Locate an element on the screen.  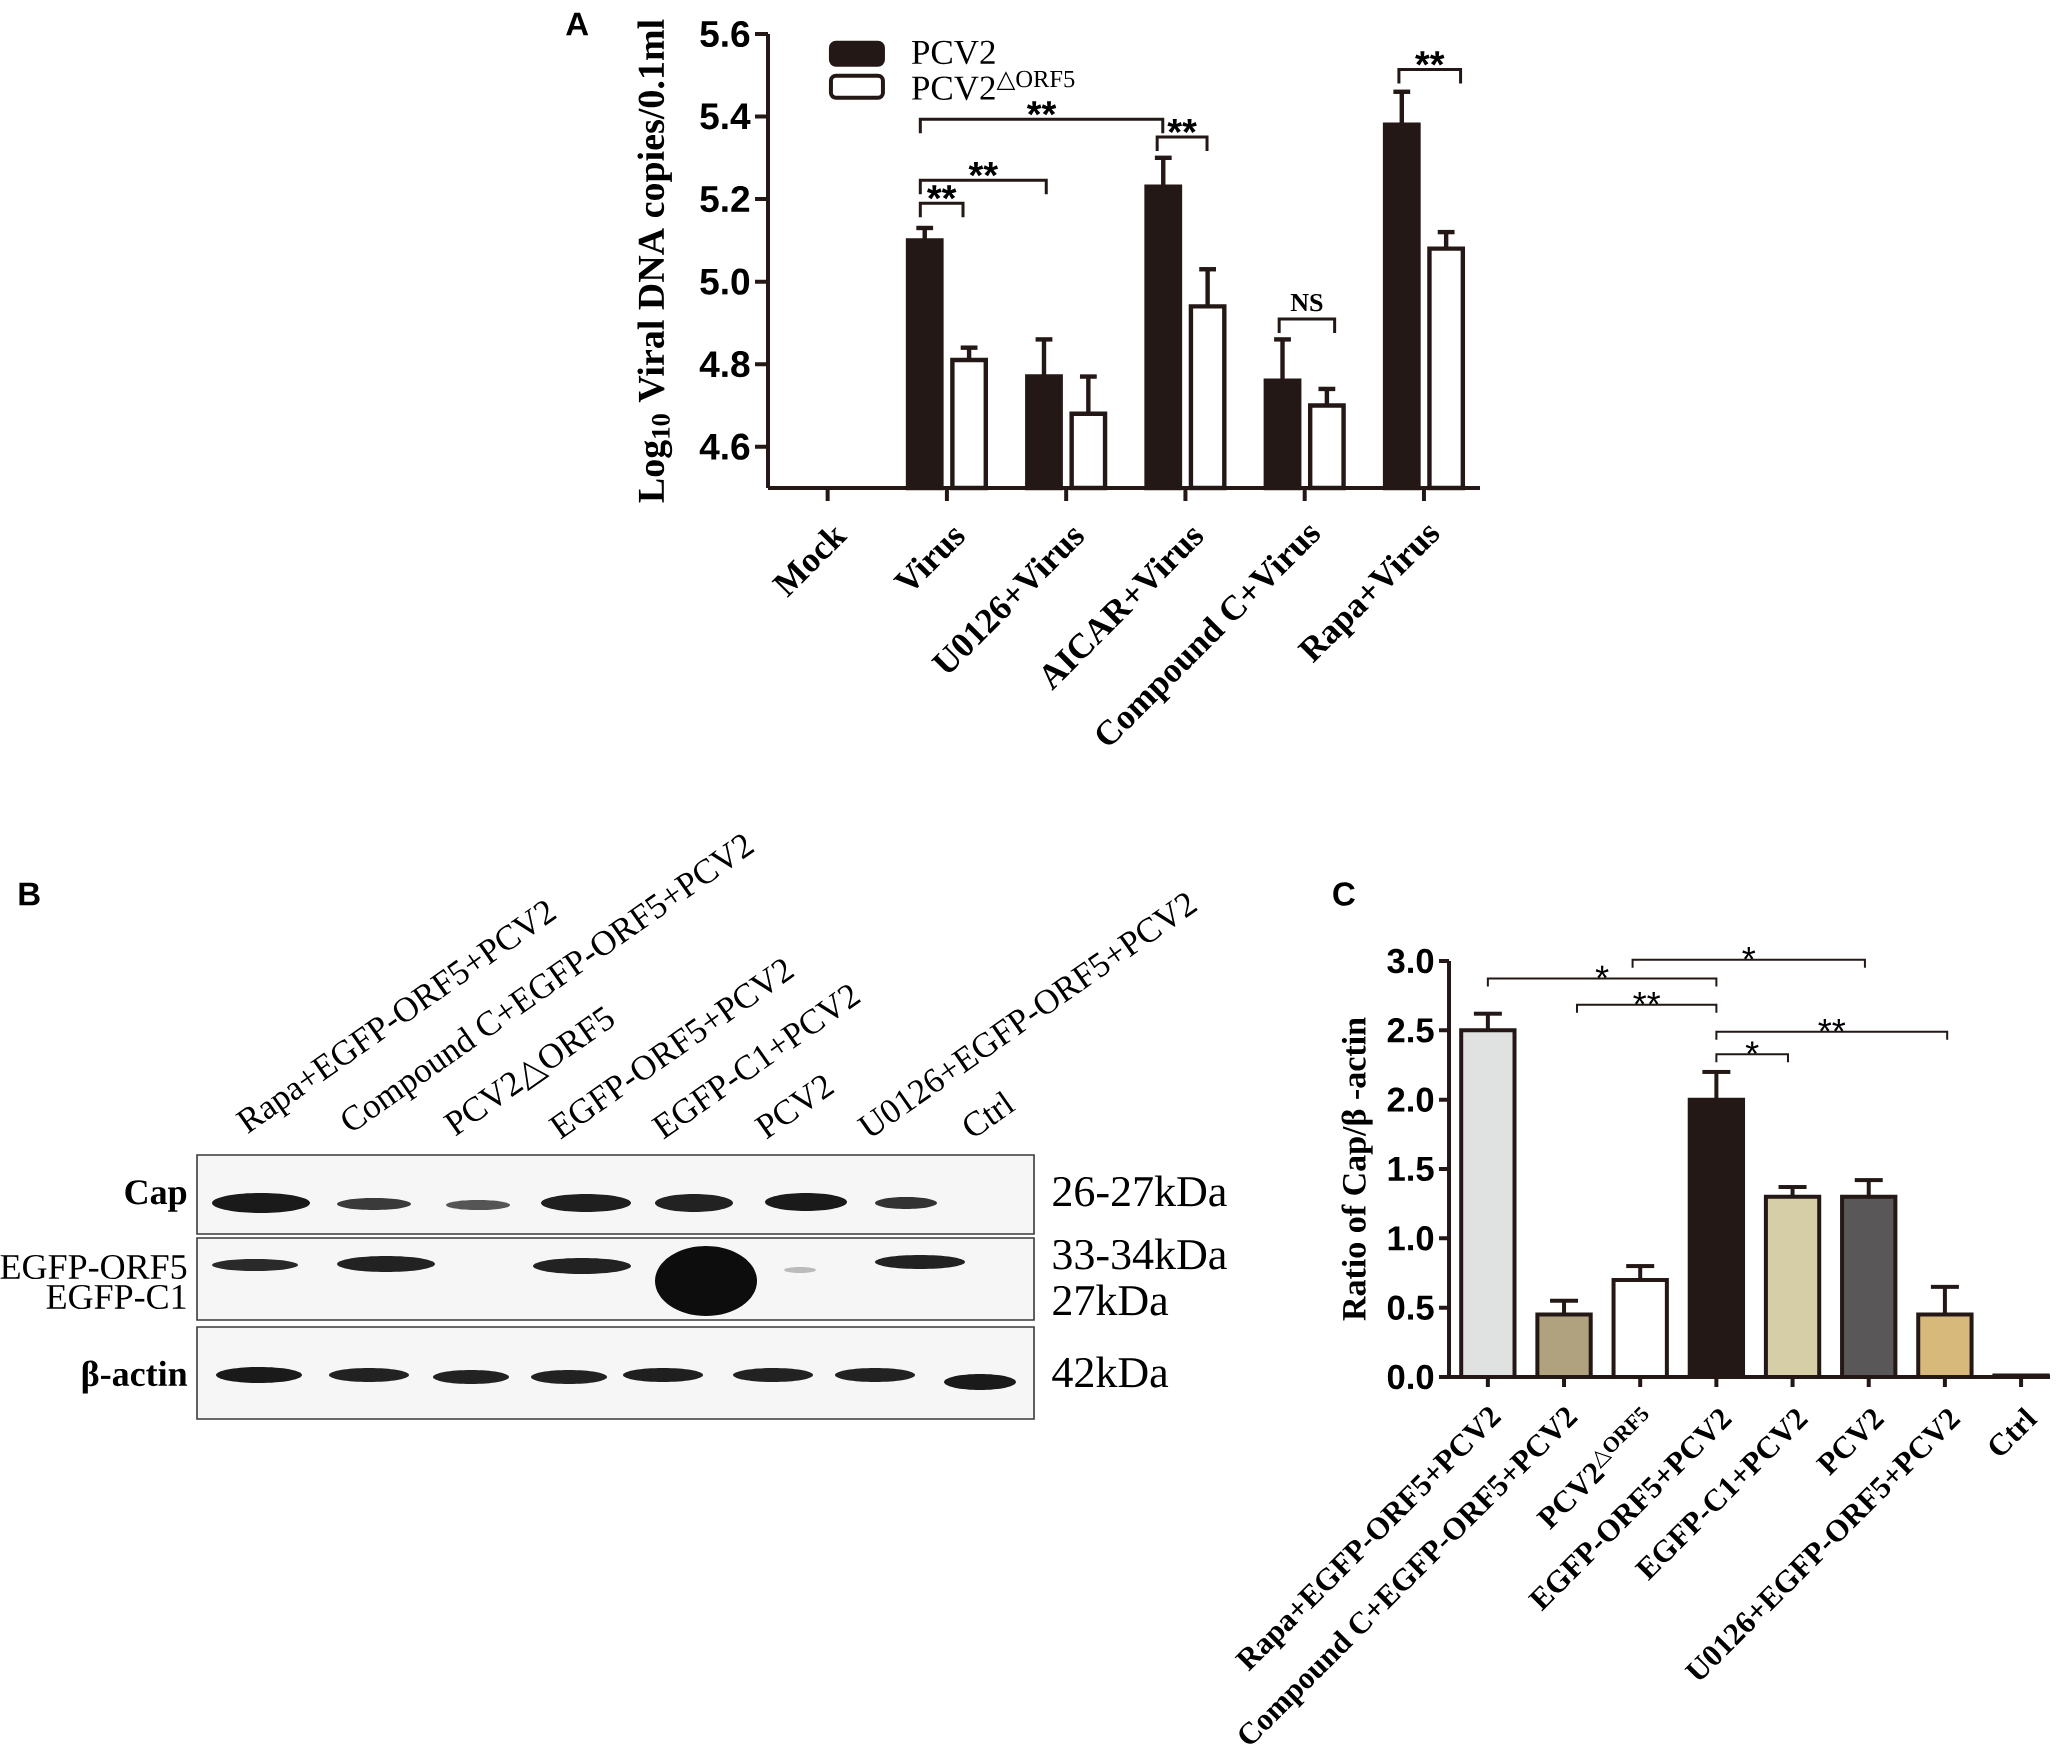
category-label: Cap is located at coordinates (156, 1196).